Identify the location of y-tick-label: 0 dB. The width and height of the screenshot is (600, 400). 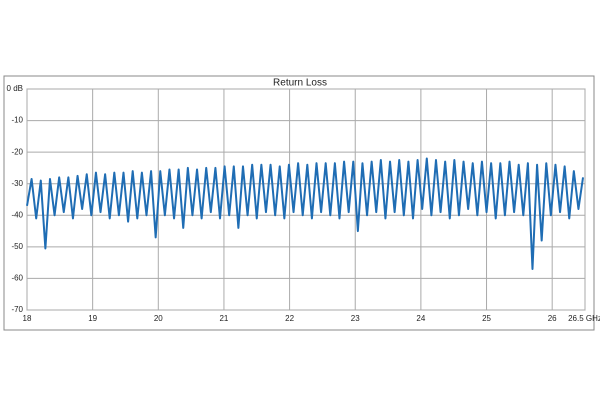
(15, 88).